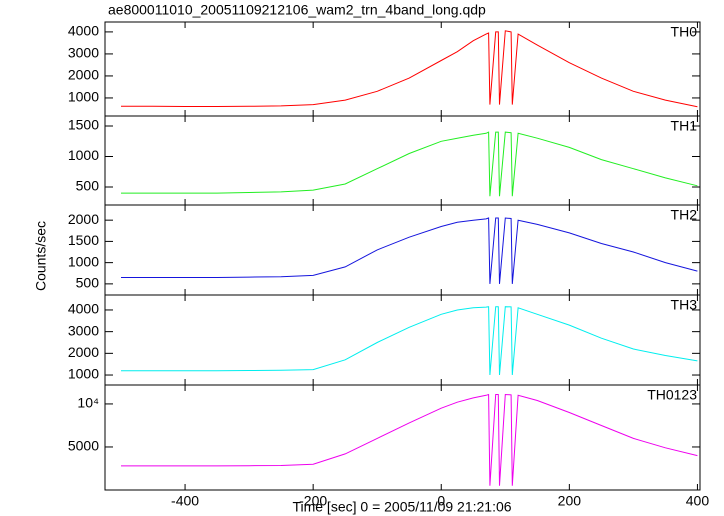 This screenshot has height=516, width=724. What do you see at coordinates (672, 395) in the screenshot?
I see `panel-label: TH0123` at bounding box center [672, 395].